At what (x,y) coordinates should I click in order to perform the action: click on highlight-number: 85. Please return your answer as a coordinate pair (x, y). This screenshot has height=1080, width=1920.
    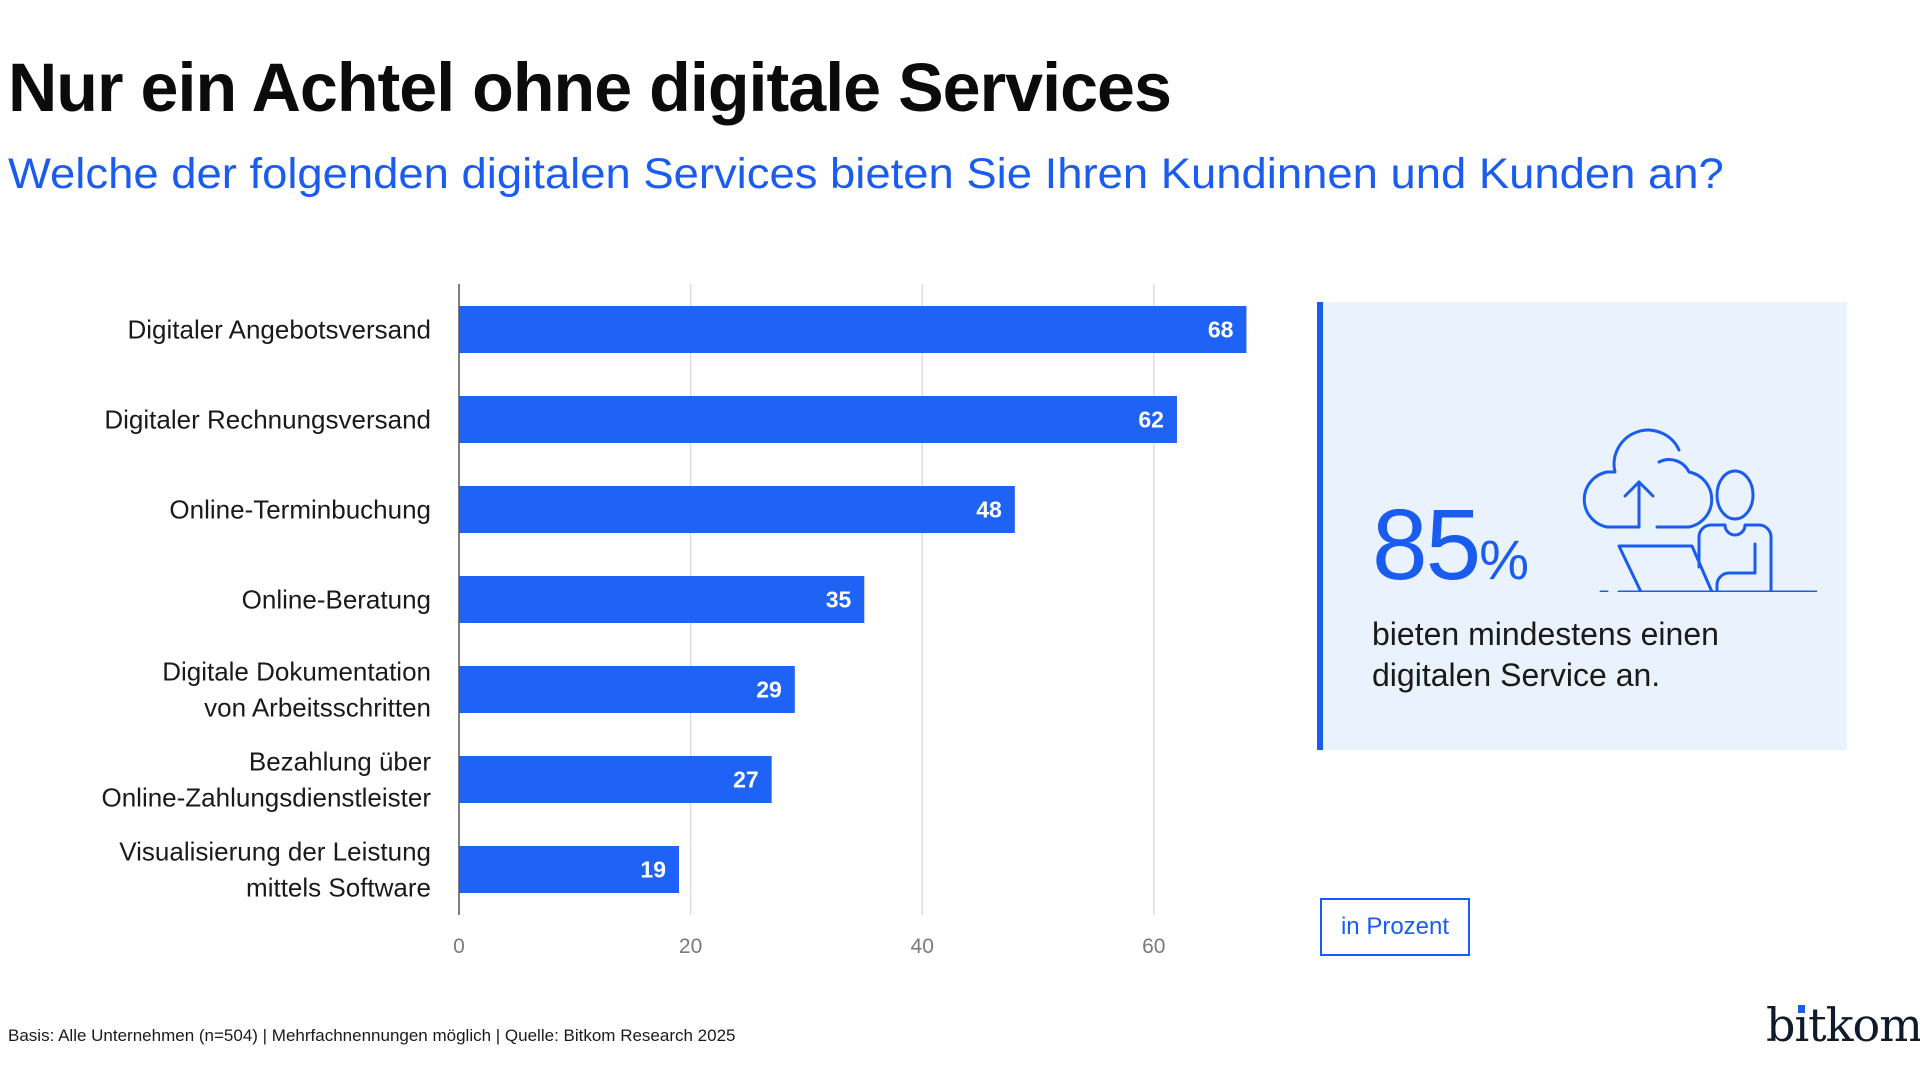
    Looking at the image, I should click on (1426, 545).